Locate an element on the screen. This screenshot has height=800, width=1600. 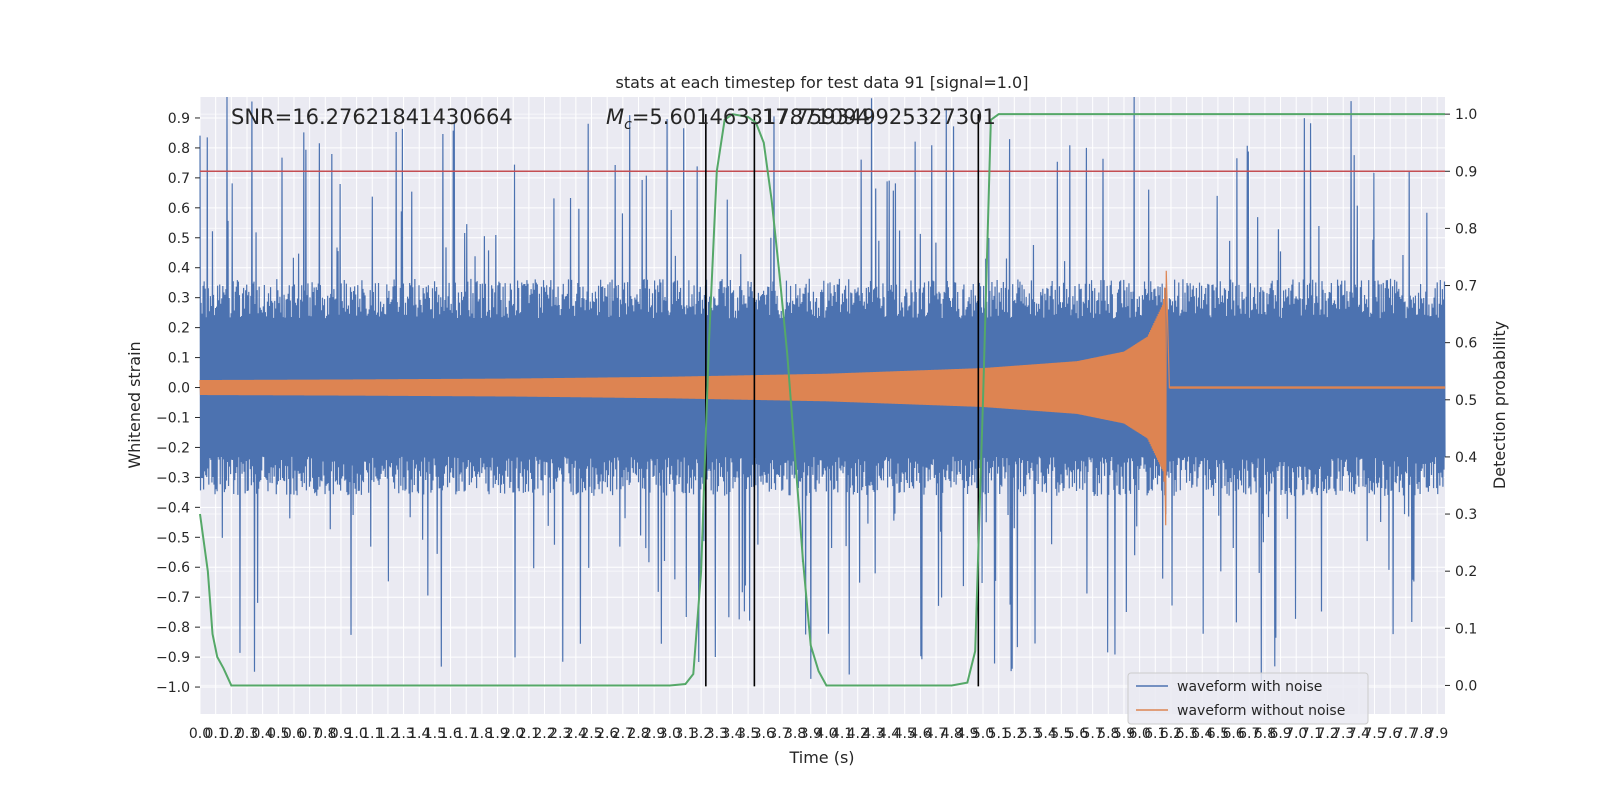
legend-box is located at coordinates (1248, 698).